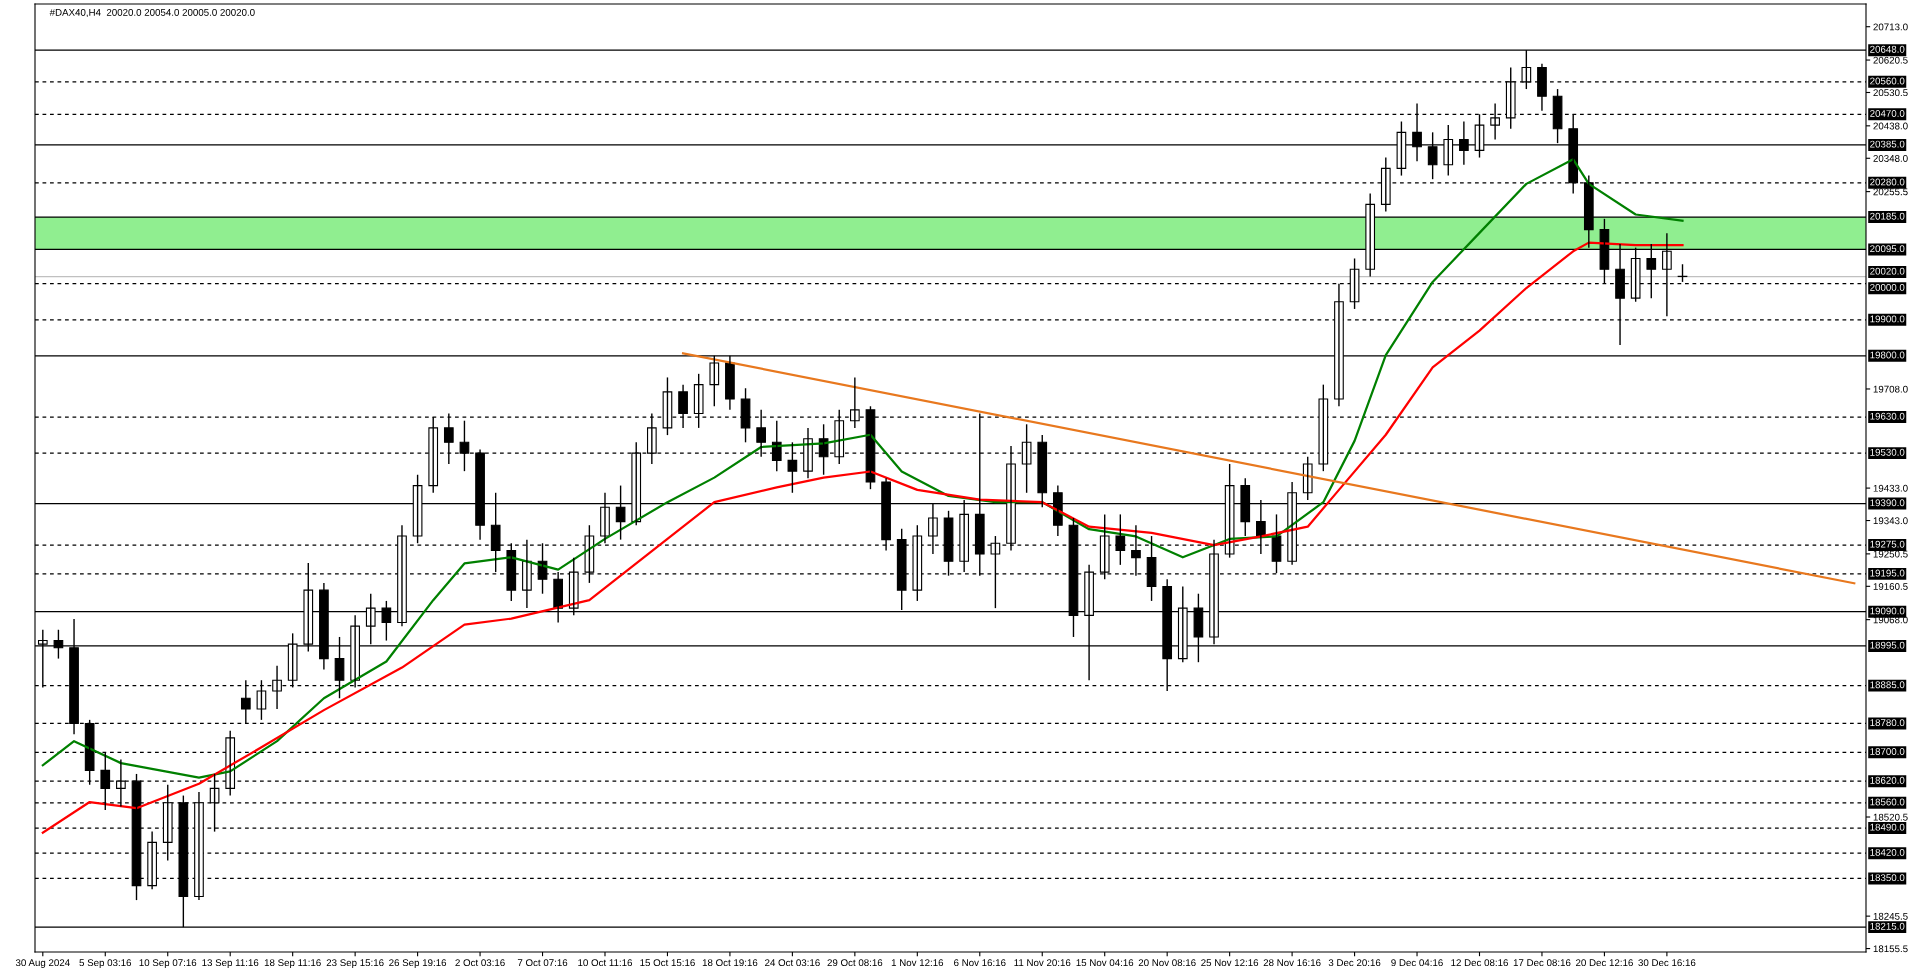 The height and width of the screenshot is (976, 1920). Describe the element at coordinates (730, 963) in the screenshot. I see `x-tick-label: 18 Oct 19:16` at that location.